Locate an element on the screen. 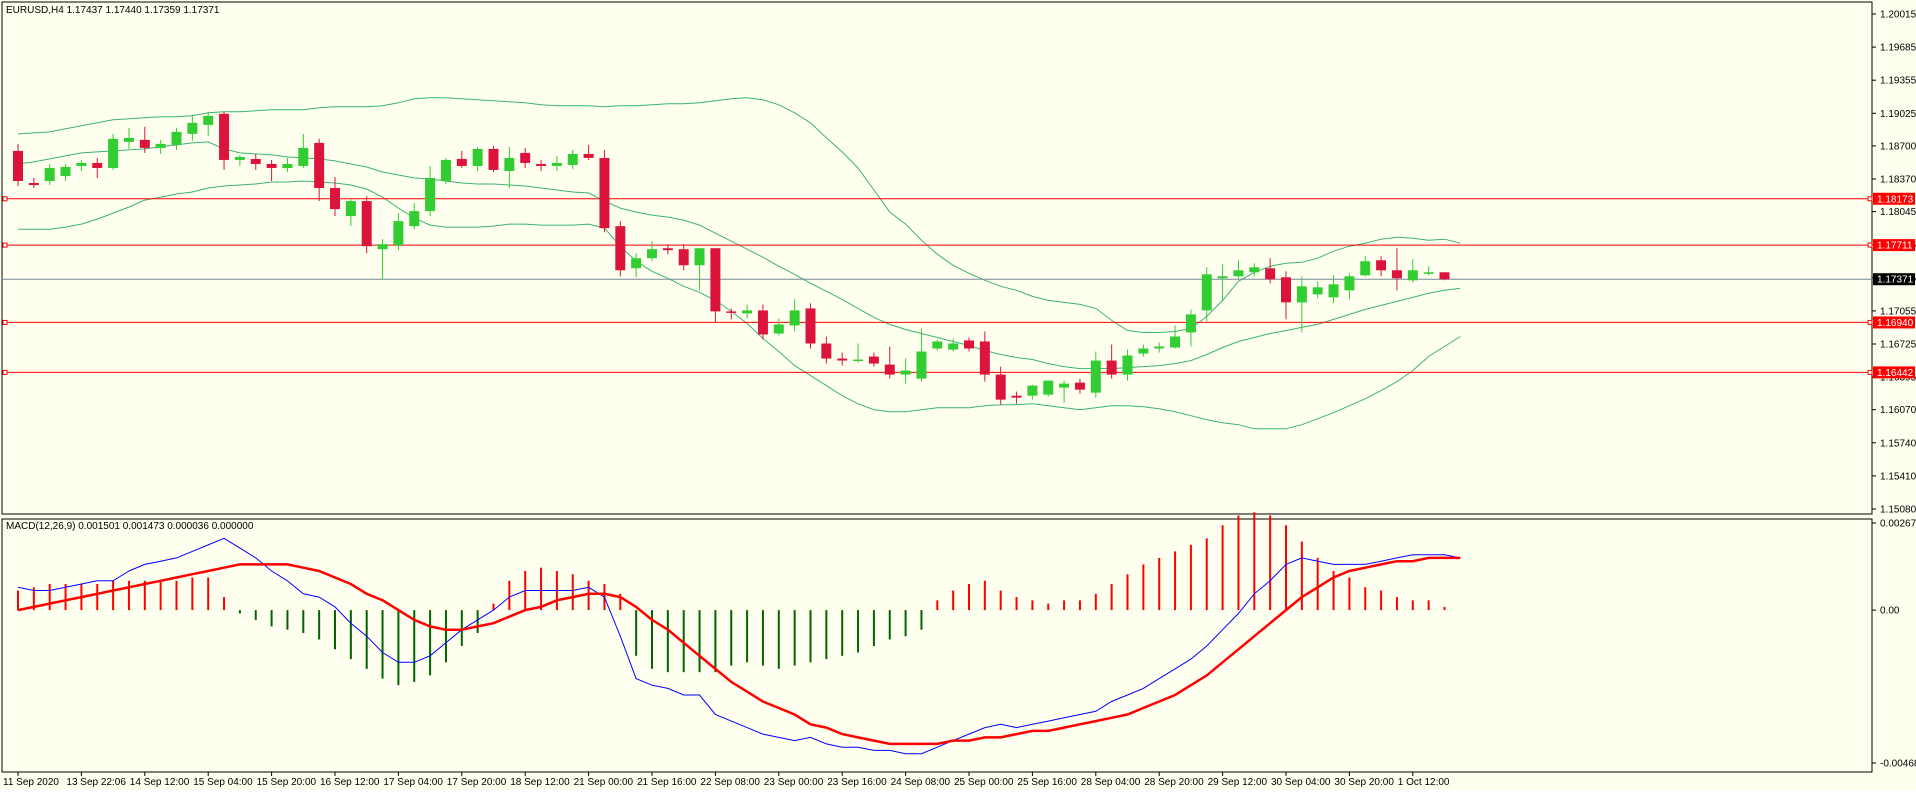 This screenshot has width=1916, height=795. time-axis-label: 16 Sep 12:00 is located at coordinates (350, 782).